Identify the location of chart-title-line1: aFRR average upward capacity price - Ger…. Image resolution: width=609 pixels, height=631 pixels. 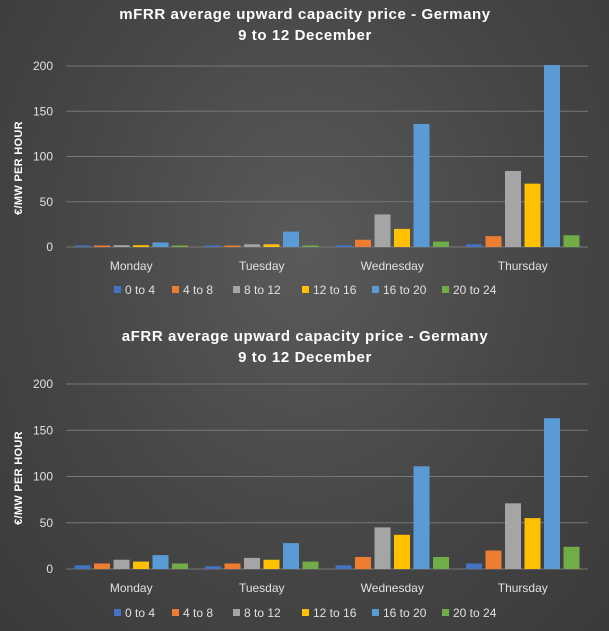
(305, 336).